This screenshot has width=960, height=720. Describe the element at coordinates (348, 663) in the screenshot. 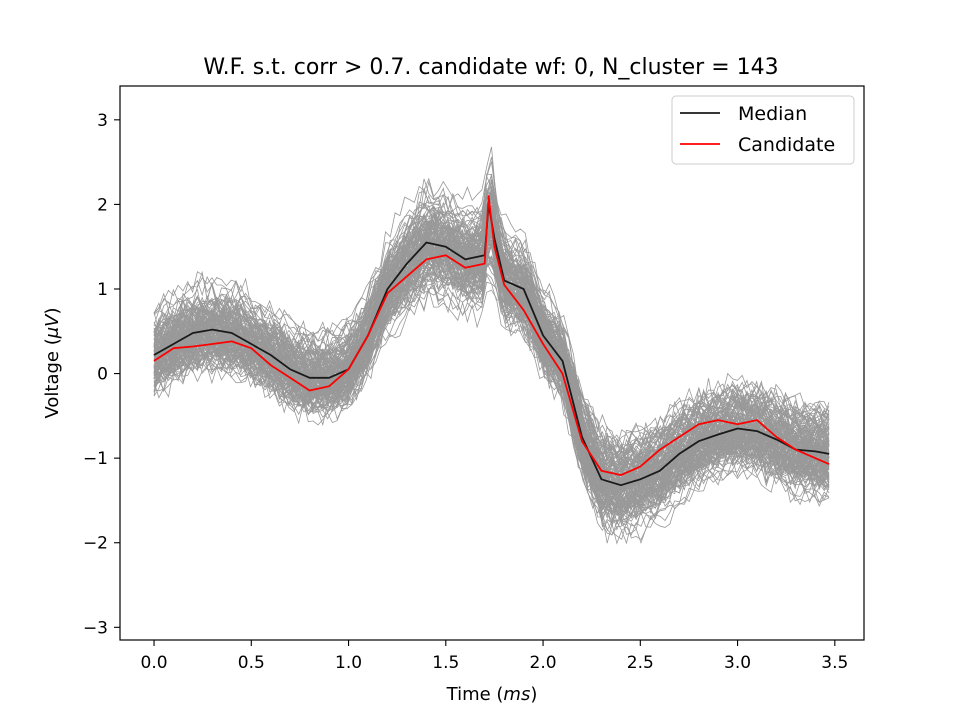

I see `x-tick-label: 1.0` at that location.